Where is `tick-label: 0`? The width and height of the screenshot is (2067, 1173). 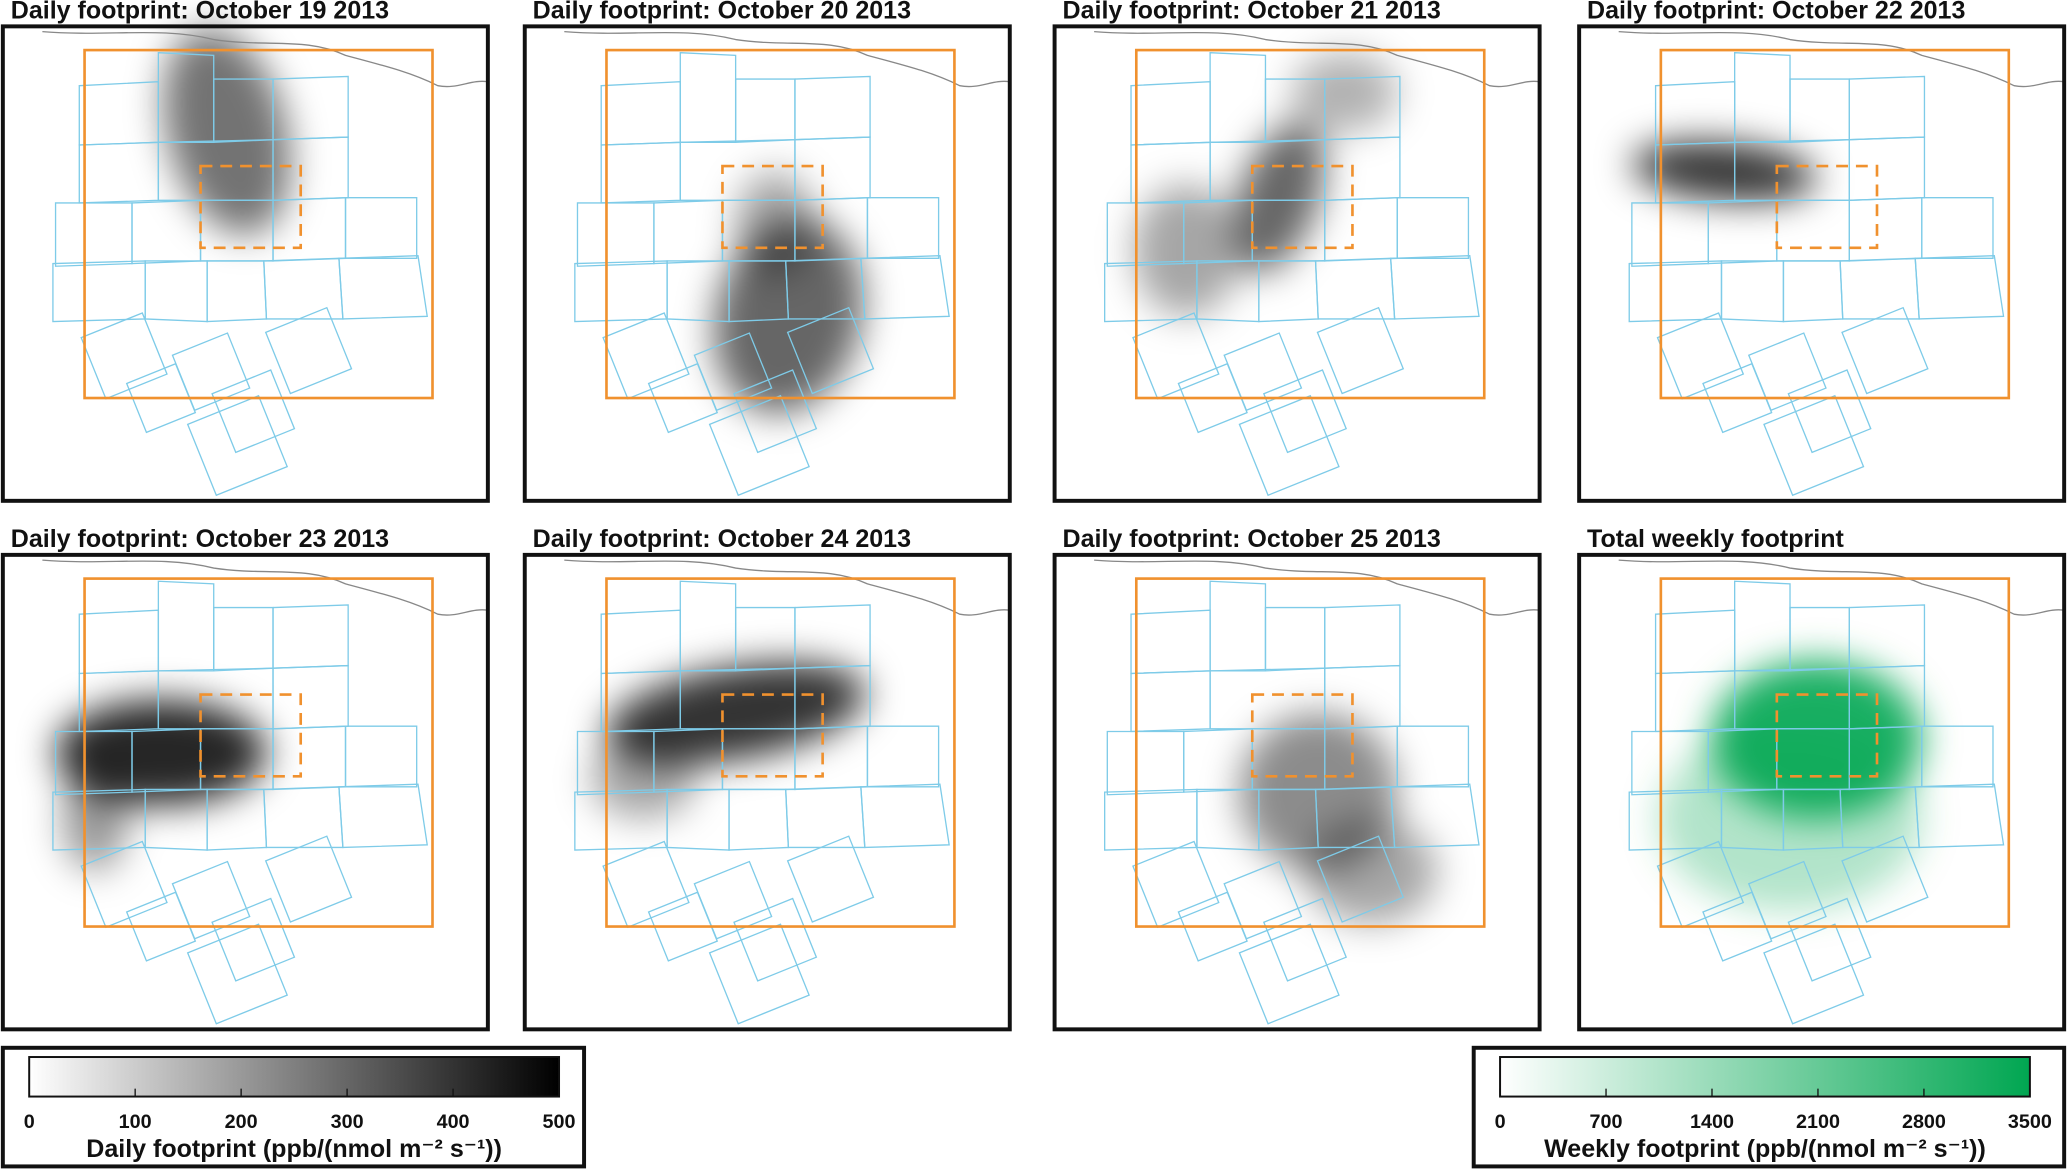 tick-label: 0 is located at coordinates (1500, 1122).